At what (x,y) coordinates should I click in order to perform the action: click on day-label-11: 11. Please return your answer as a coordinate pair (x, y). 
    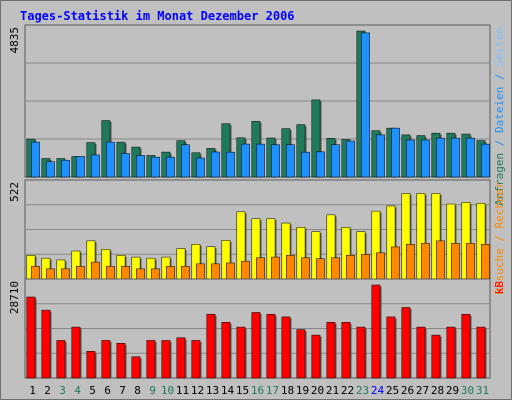
    Looking at the image, I should click on (182, 390).